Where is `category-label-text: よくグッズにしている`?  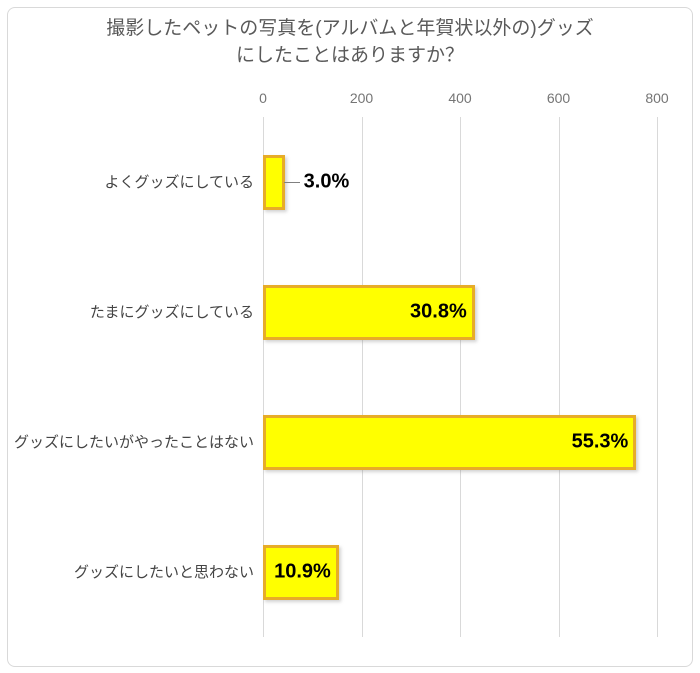 category-label-text: よくグッズにしている is located at coordinates (179, 182).